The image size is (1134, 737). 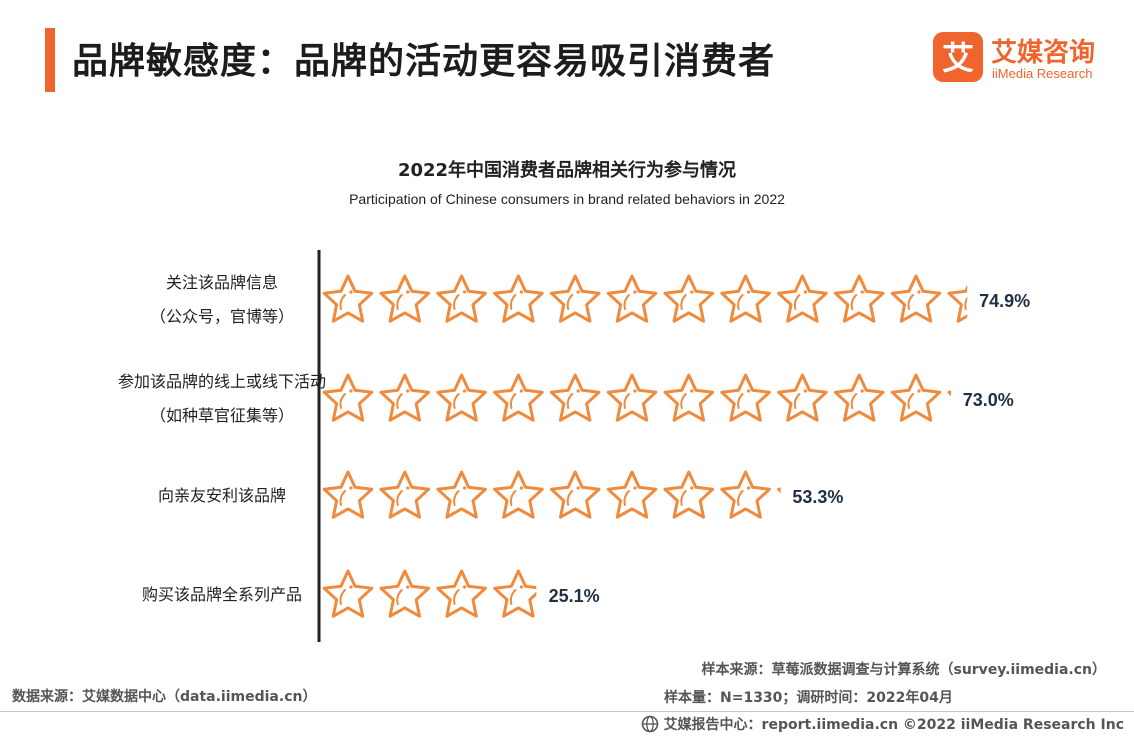 I want to click on iimedia-logo: 艾 艾媒咨询 iiMedia Research, so click(x=1023, y=58).